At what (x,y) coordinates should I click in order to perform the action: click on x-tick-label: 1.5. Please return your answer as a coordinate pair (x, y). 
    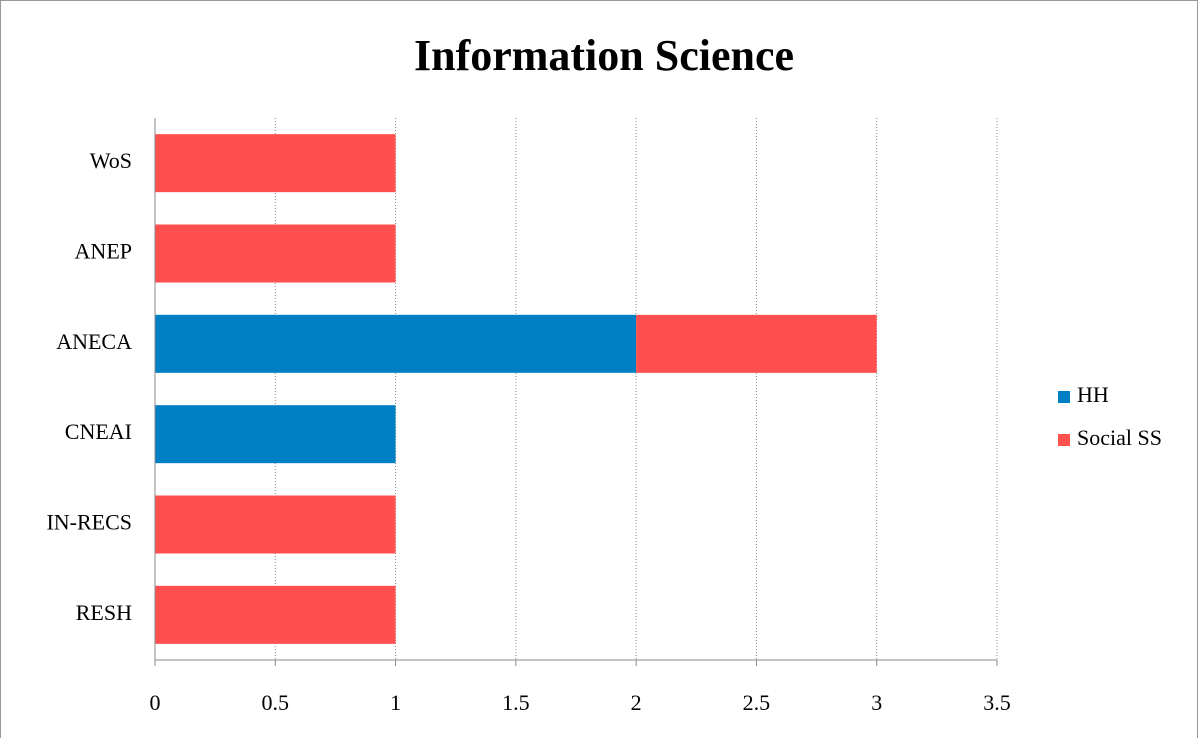
    Looking at the image, I should click on (516, 702).